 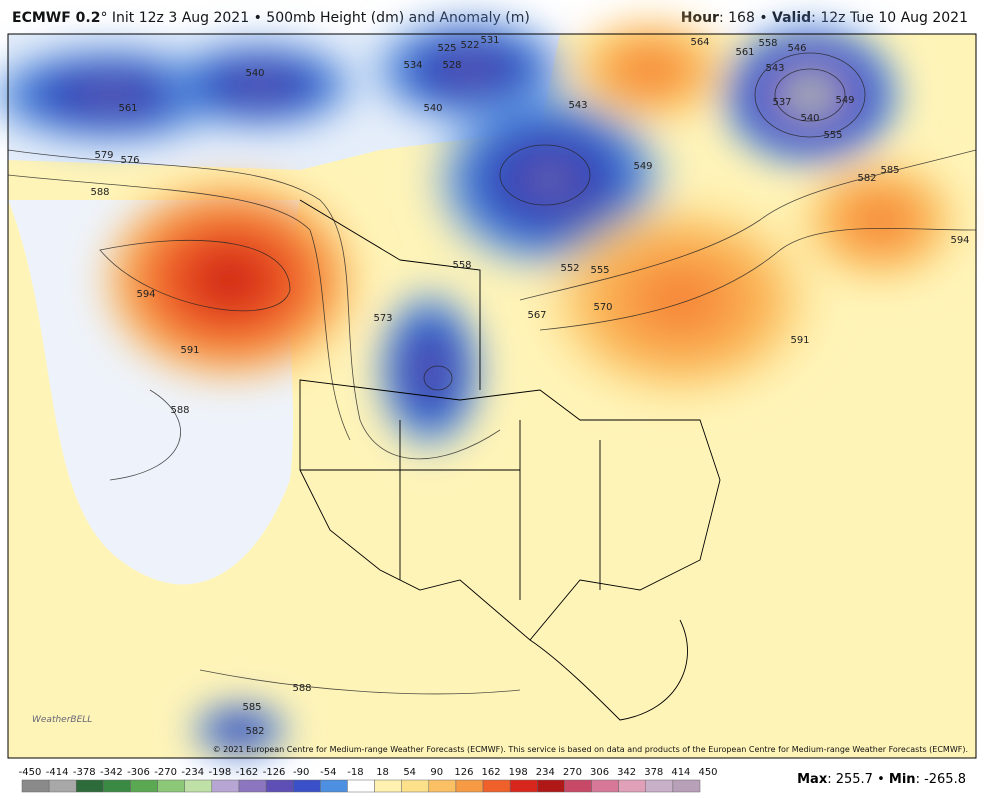 What do you see at coordinates (889, 170) in the screenshot?
I see `contour-label: 585` at bounding box center [889, 170].